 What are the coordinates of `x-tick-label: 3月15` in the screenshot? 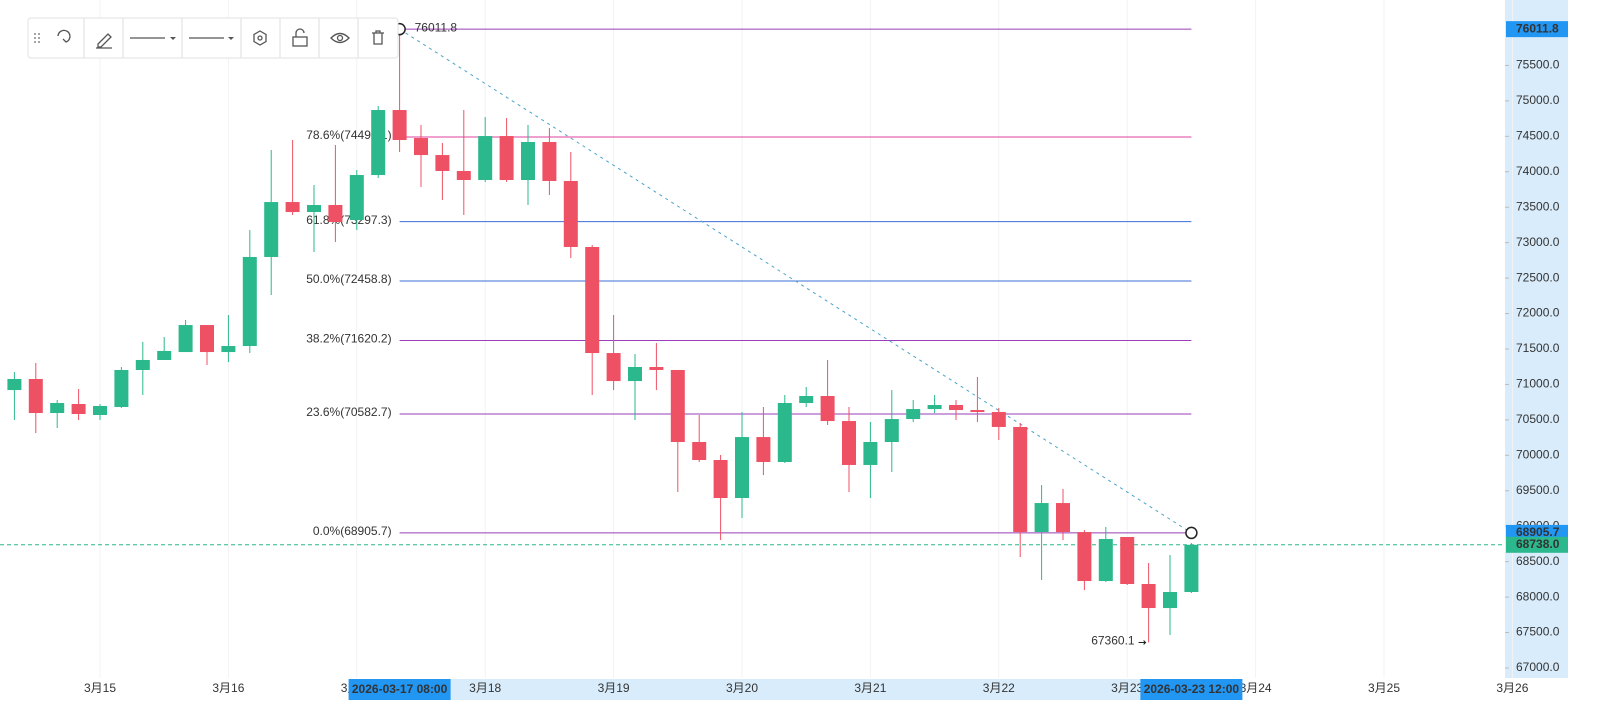 It's located at (100, 688).